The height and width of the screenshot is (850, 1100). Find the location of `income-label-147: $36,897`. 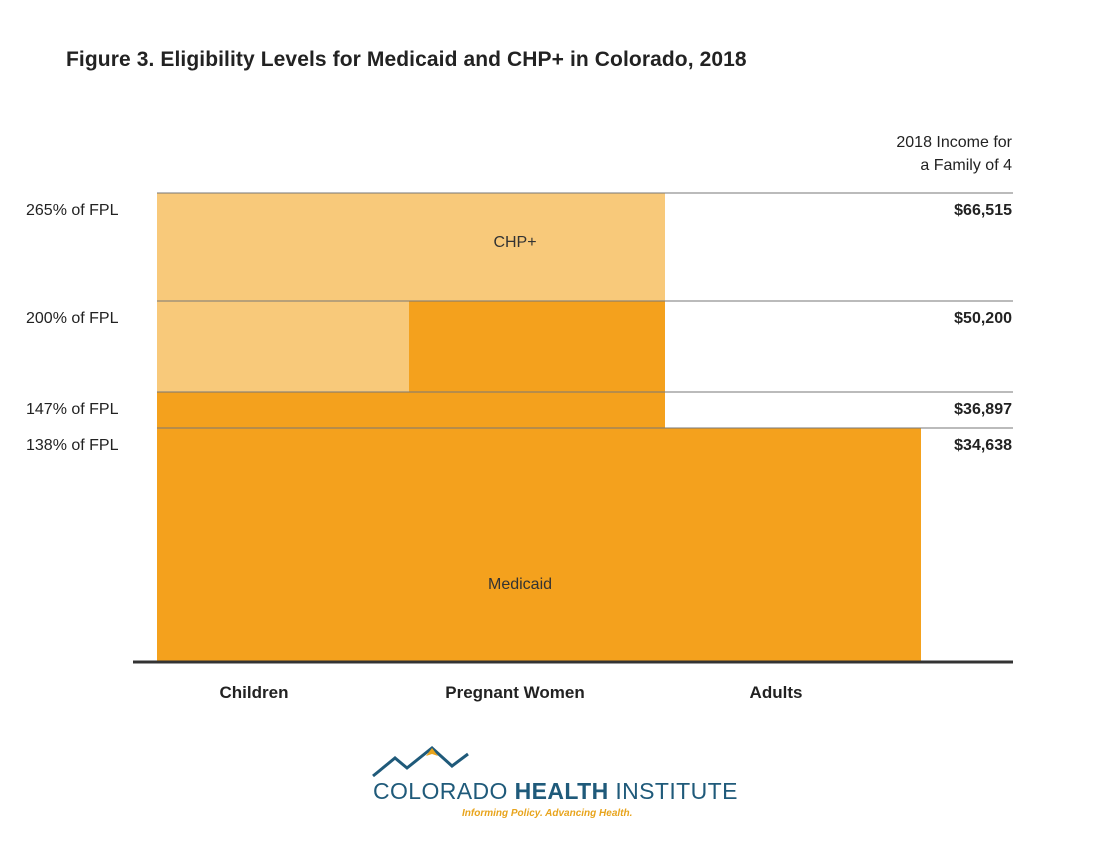

income-label-147: $36,897 is located at coordinates (983, 409).